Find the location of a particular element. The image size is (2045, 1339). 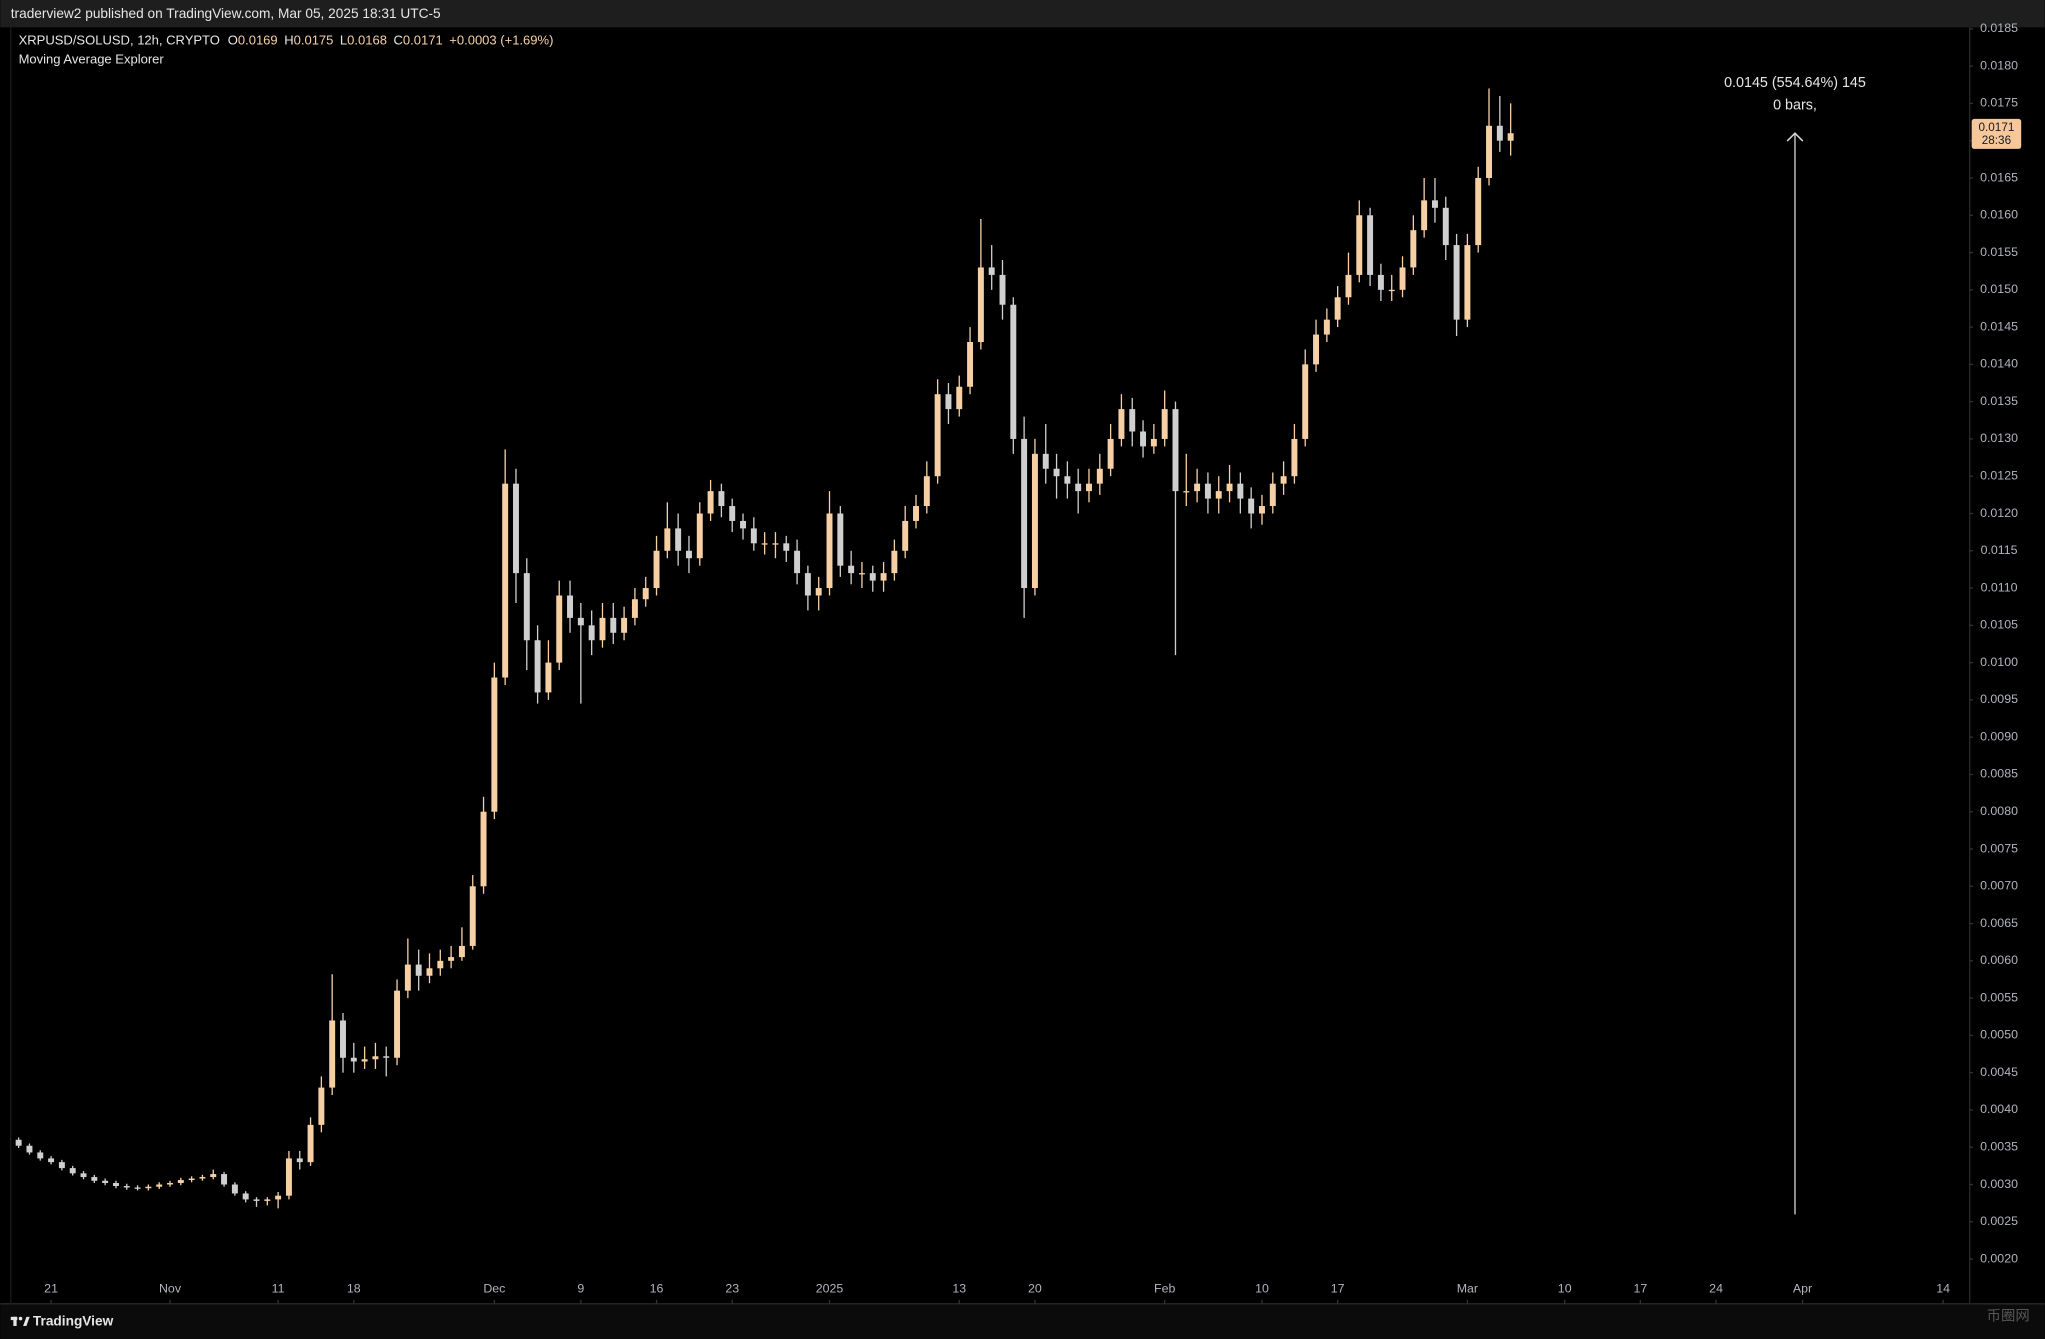

y-tick-label: 0.0125 is located at coordinates (1999, 475).